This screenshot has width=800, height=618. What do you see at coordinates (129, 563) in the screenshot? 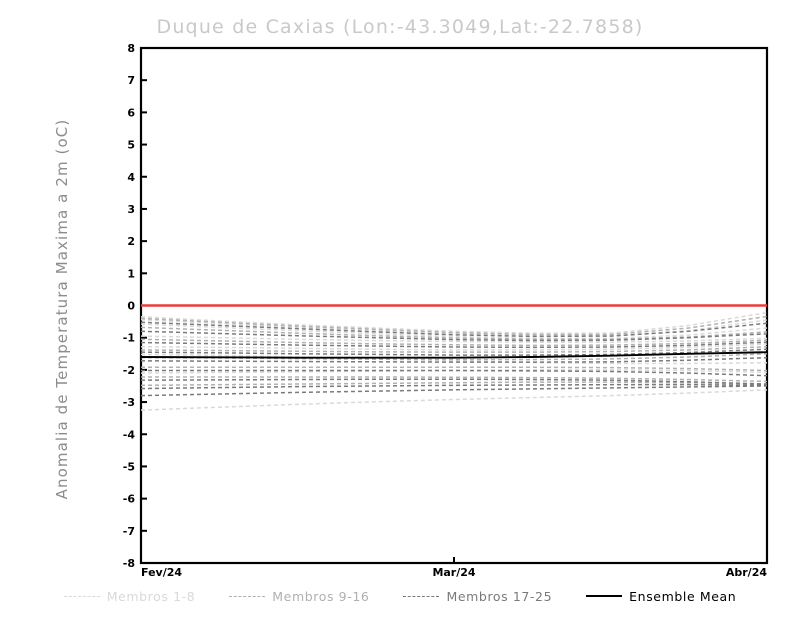
I see `y-axis-tick-label: -8` at bounding box center [129, 563].